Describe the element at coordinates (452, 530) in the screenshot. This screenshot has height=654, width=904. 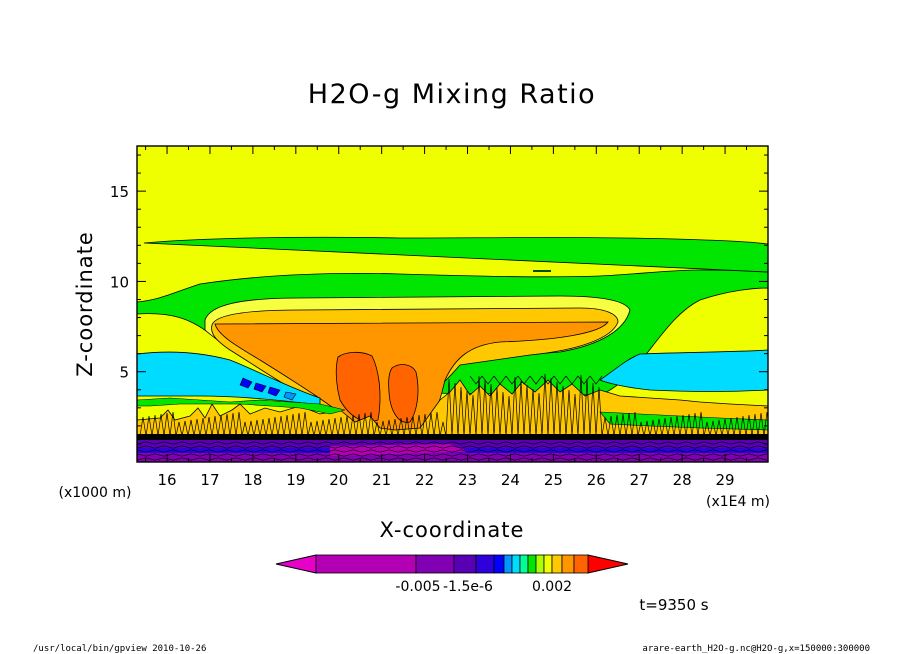
I see `x-axis-label: X-coordinate` at that location.